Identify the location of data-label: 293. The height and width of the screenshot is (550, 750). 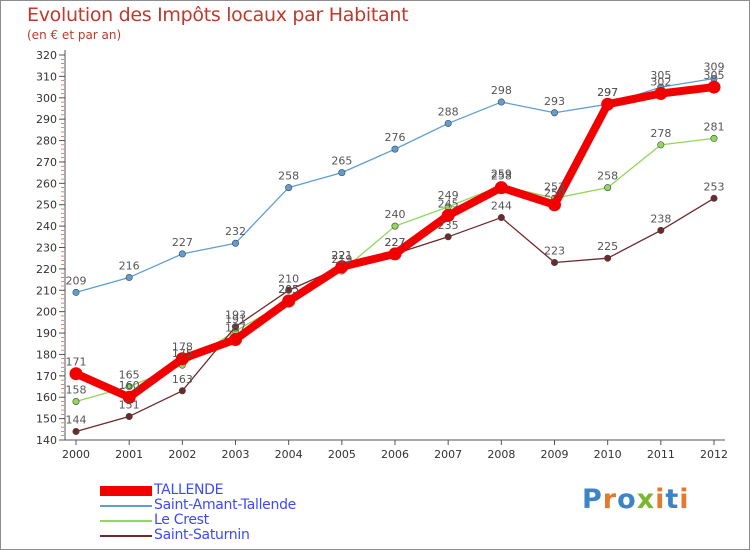
(554, 101).